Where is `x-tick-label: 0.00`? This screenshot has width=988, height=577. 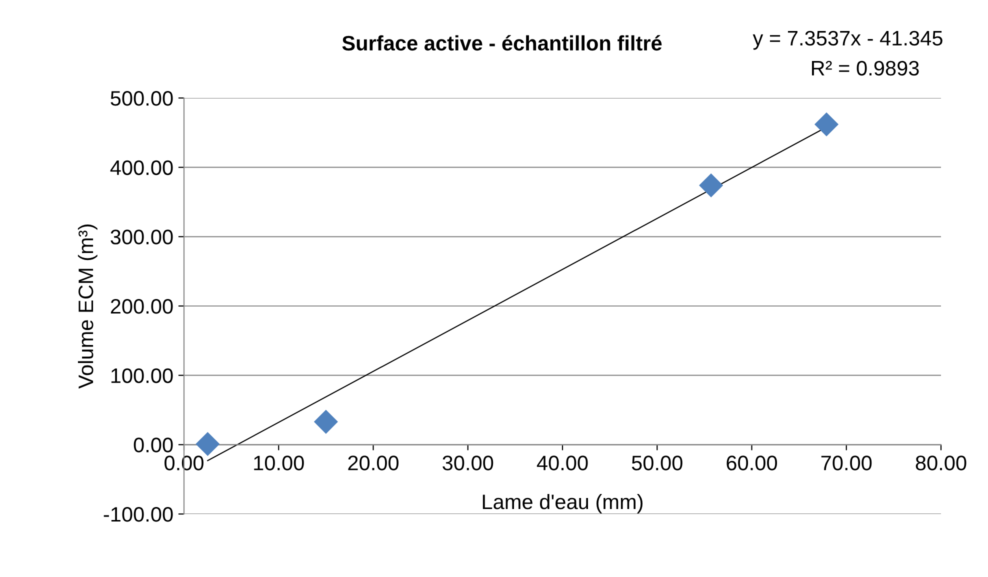
x-tick-label: 0.00 is located at coordinates (184, 463).